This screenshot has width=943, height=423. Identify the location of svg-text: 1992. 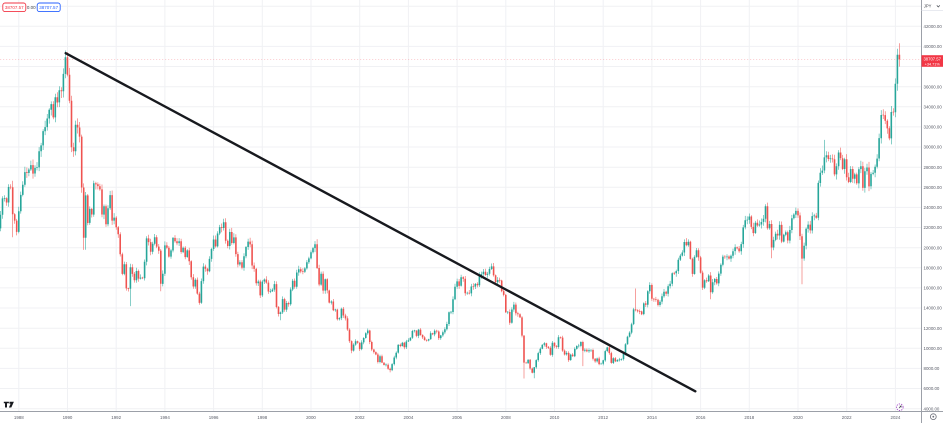
(116, 417).